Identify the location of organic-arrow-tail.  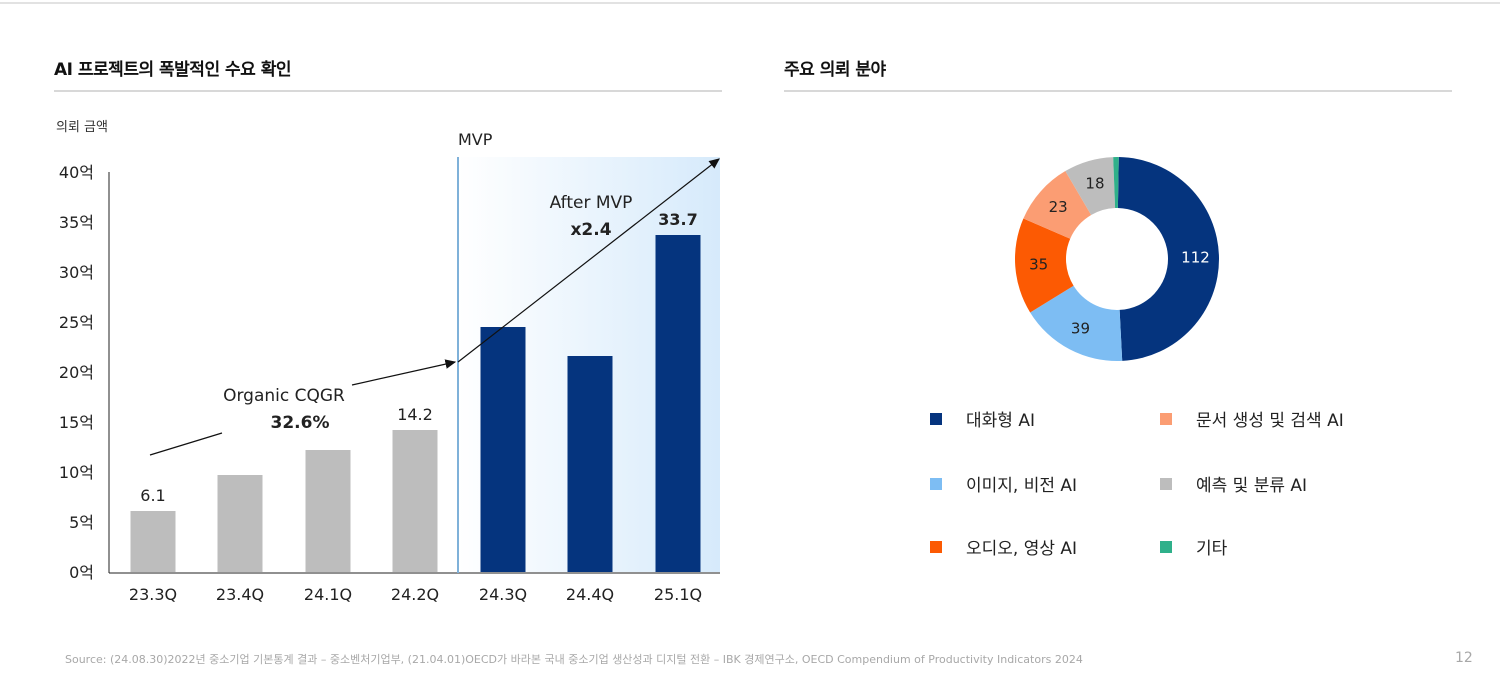
(186, 444).